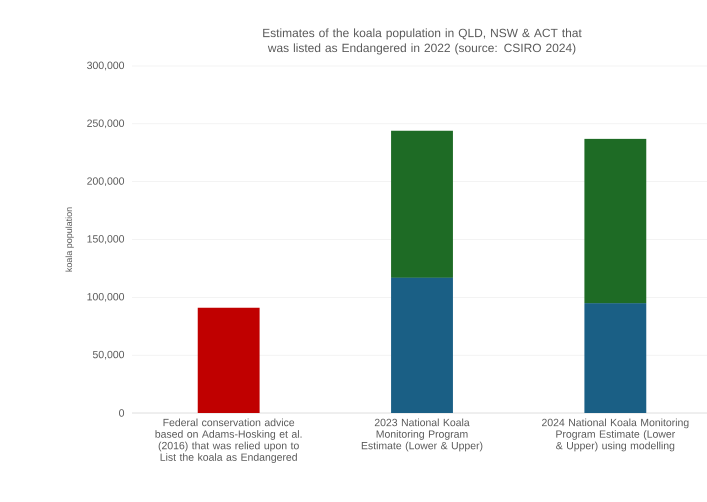 The width and height of the screenshot is (707, 502). What do you see at coordinates (69, 239) in the screenshot?
I see `y-axis-title: koala population` at bounding box center [69, 239].